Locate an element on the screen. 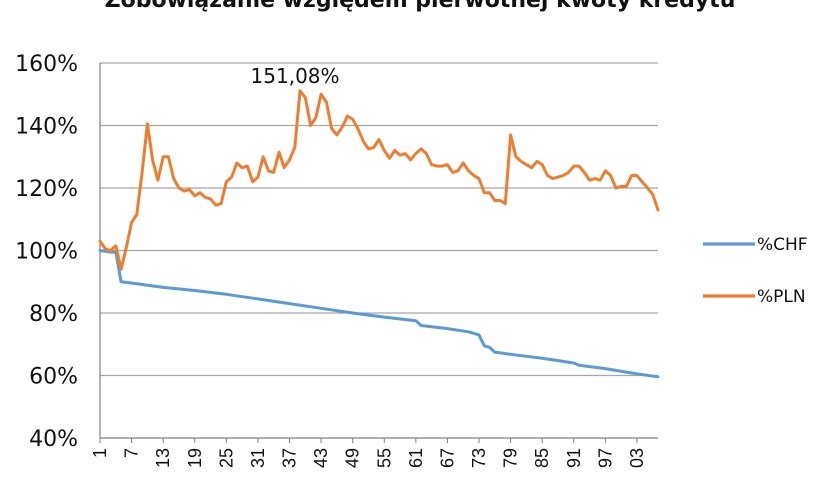  y-tick-label: 140% is located at coordinates (46, 127).